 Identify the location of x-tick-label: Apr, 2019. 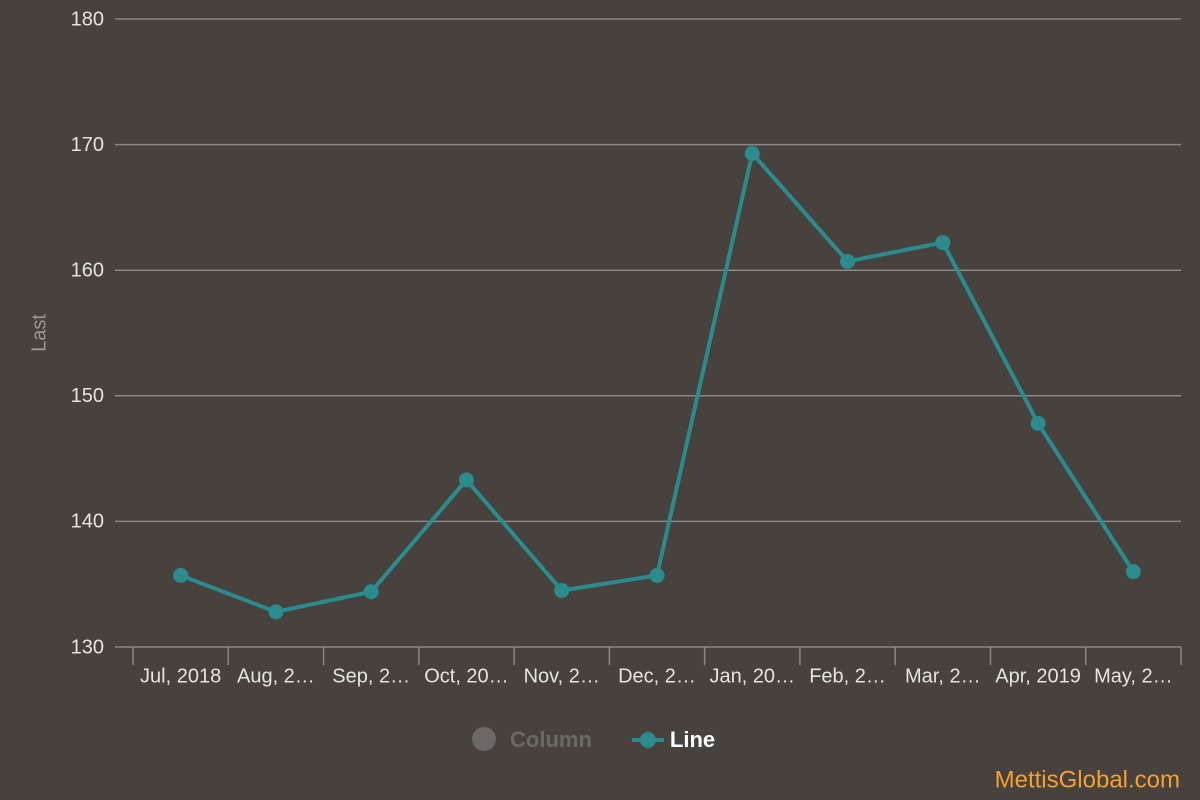
(1038, 676).